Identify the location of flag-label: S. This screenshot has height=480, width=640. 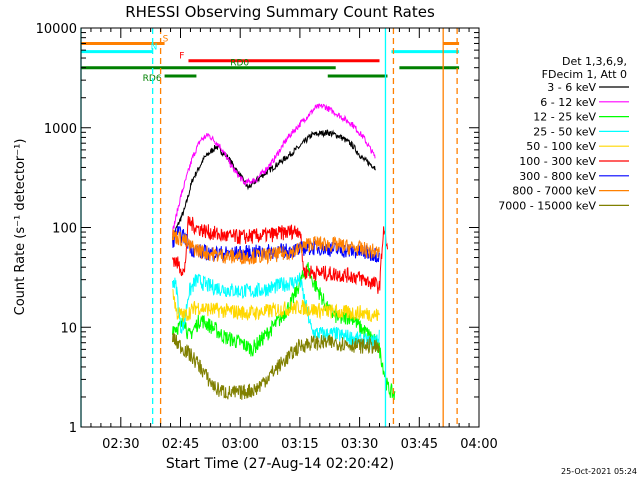
(166, 39).